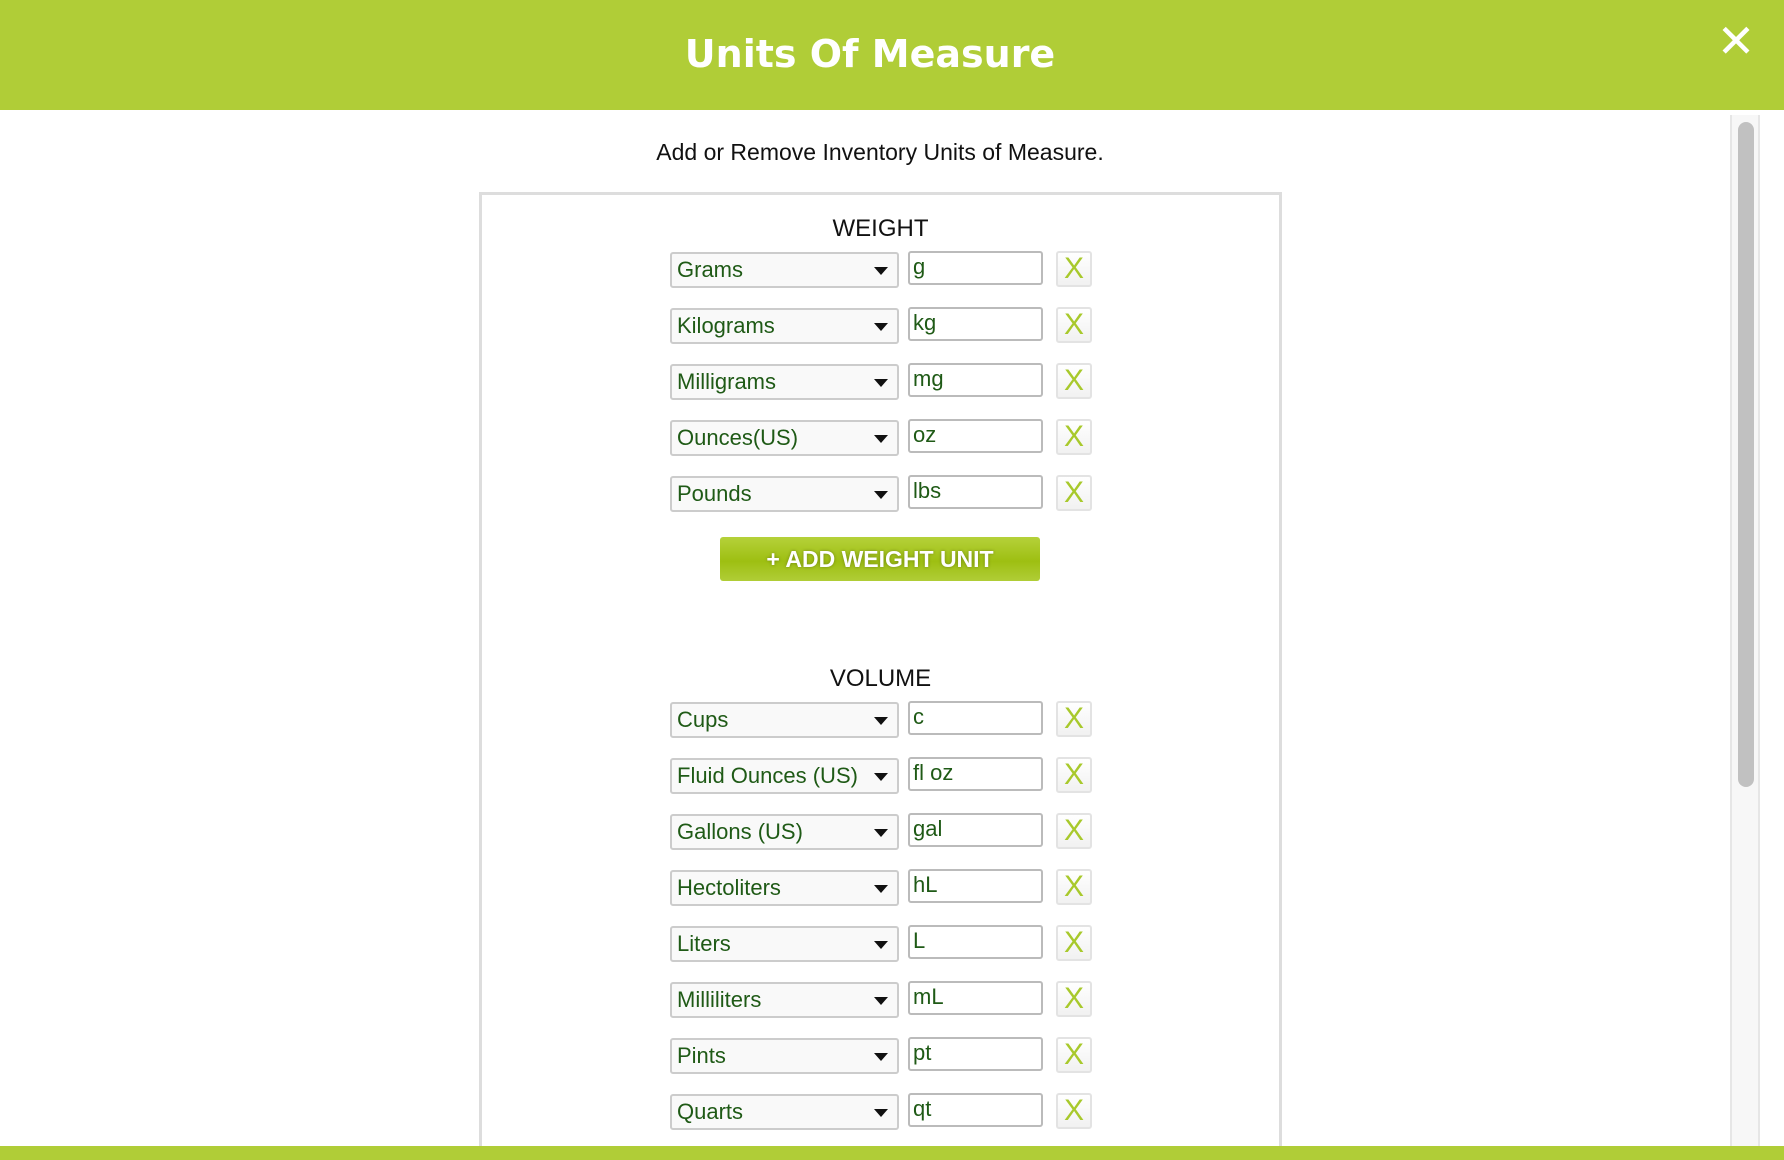  What do you see at coordinates (880, 678) in the screenshot?
I see `volume-section-title: VOLUME` at bounding box center [880, 678].